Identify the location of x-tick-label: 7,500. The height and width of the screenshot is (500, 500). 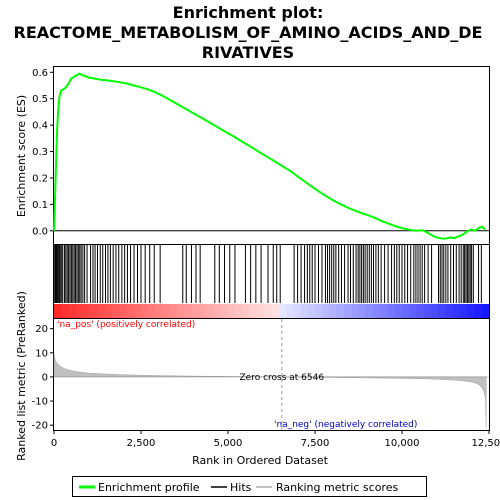
(315, 443).